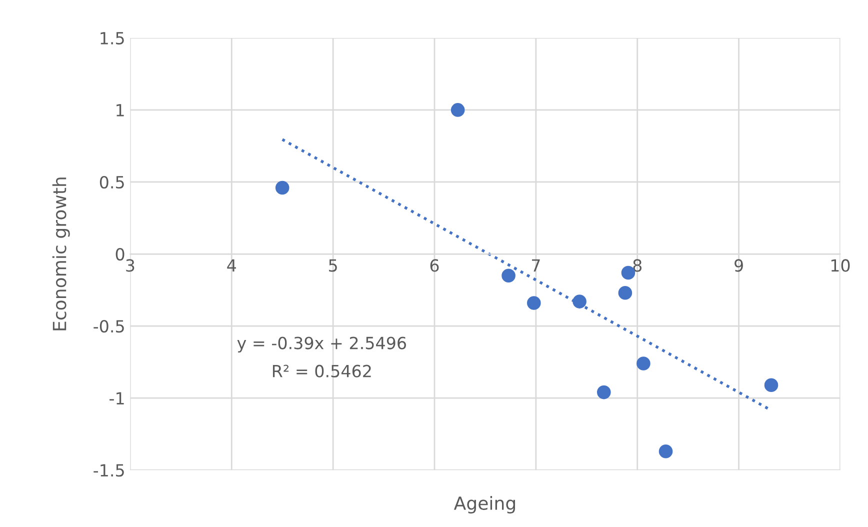 The image size is (868, 527). Describe the element at coordinates (321, 371) in the screenshot. I see `annotation: R² = 0.5462` at that location.